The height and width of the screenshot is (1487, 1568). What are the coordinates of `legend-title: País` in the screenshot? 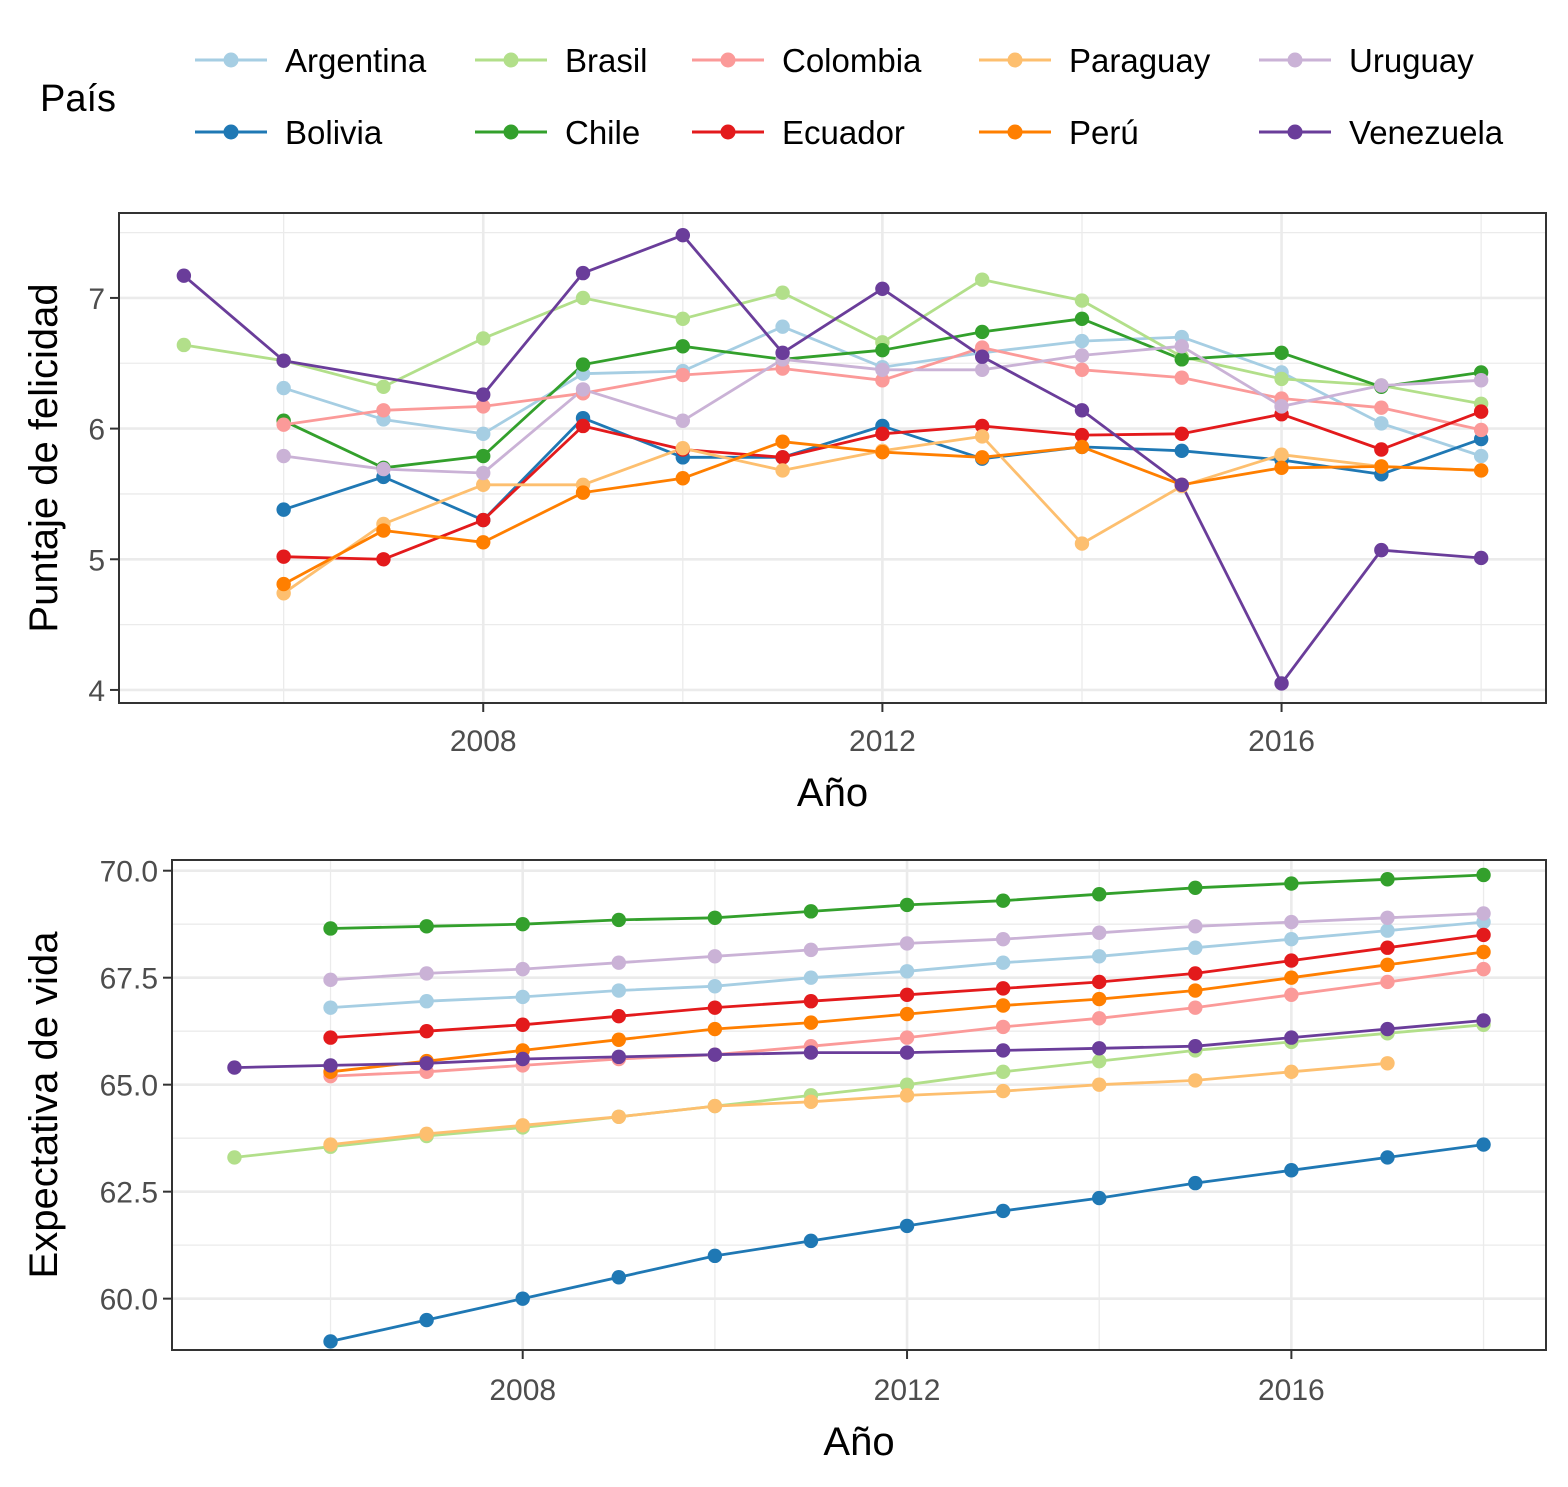 It's located at (78, 99).